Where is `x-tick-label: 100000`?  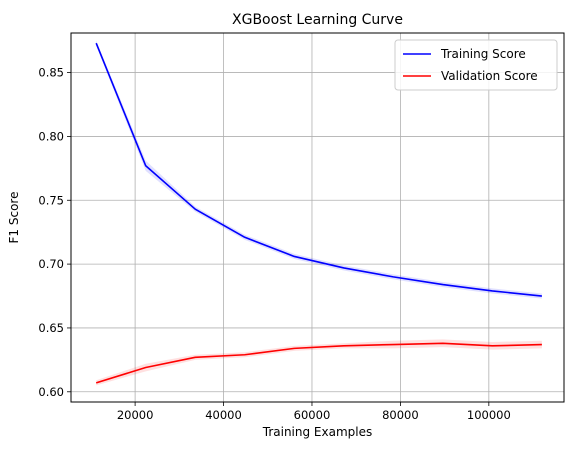
x-tick-label: 100000 is located at coordinates (489, 415).